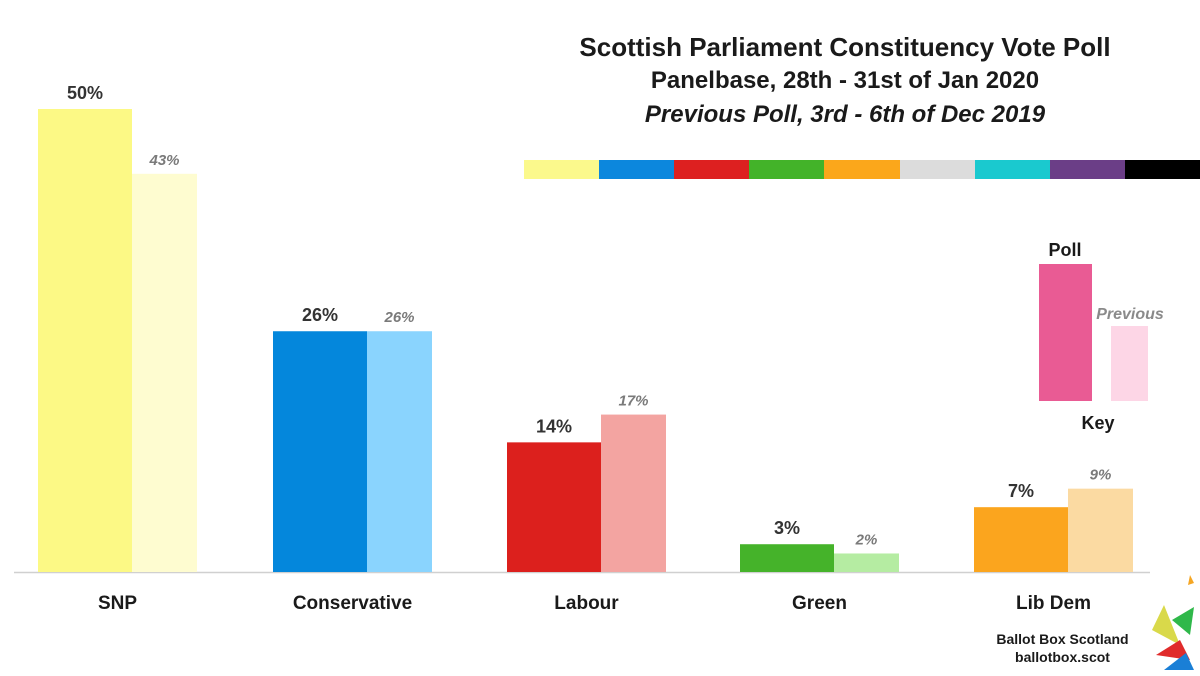 The width and height of the screenshot is (1200, 676). Describe the element at coordinates (819, 603) in the screenshot. I see `category-label: Green` at that location.